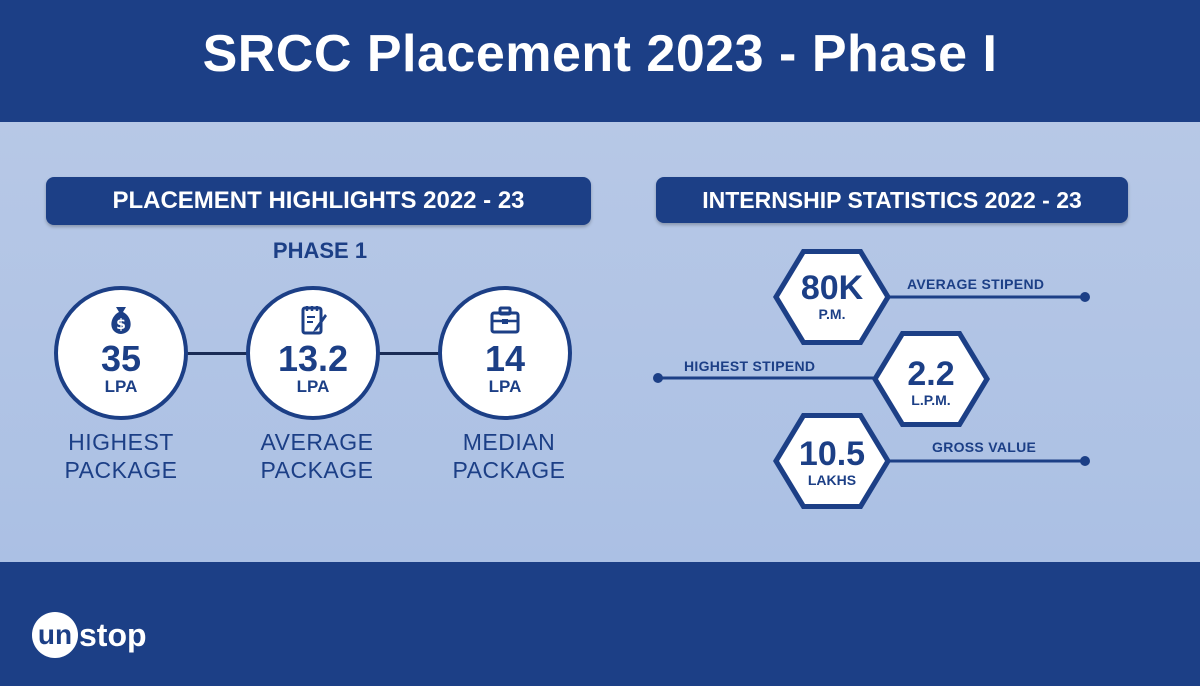 The image size is (1200, 686). I want to click on logo-badge: un, so click(55, 635).